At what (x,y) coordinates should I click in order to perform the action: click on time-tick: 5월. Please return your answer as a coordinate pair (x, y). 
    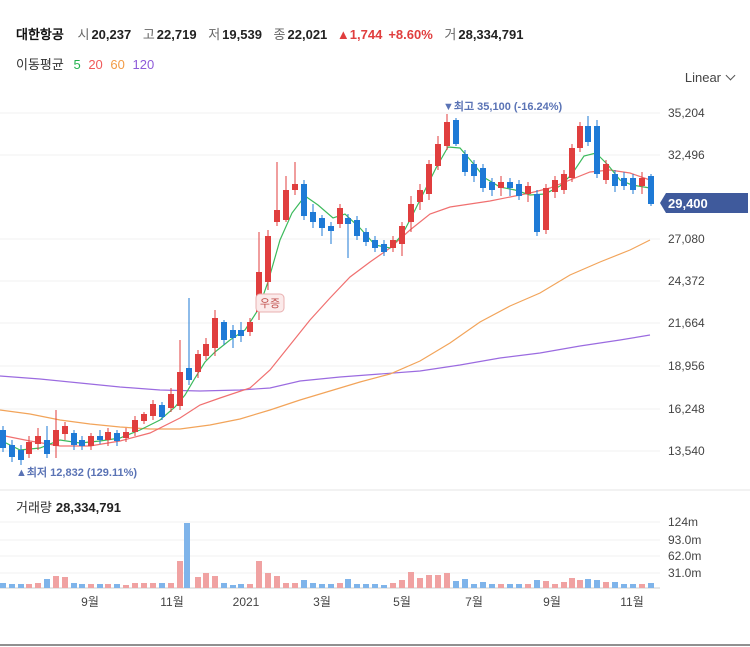
    Looking at the image, I should click on (402, 602).